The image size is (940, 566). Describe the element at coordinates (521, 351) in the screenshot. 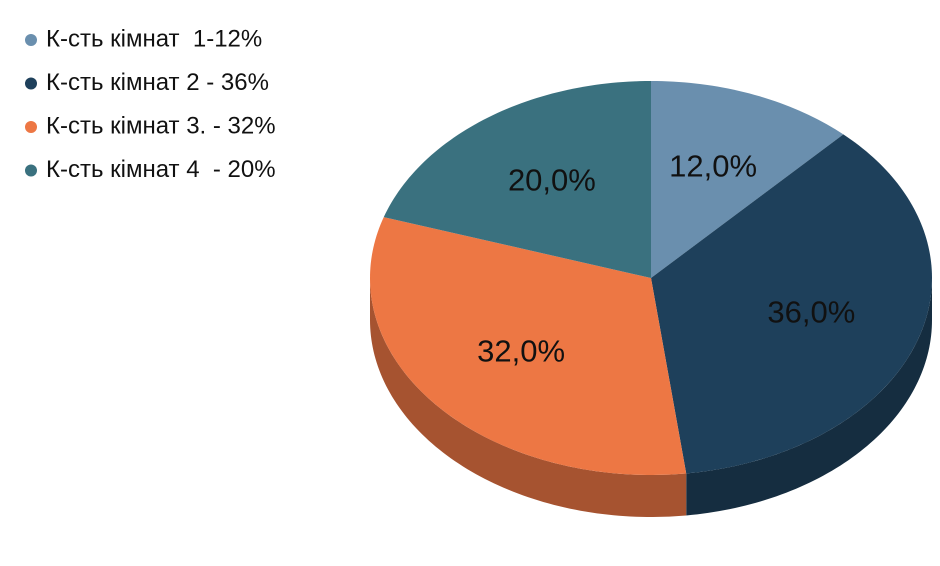

I see `value-label: 32,0%` at that location.